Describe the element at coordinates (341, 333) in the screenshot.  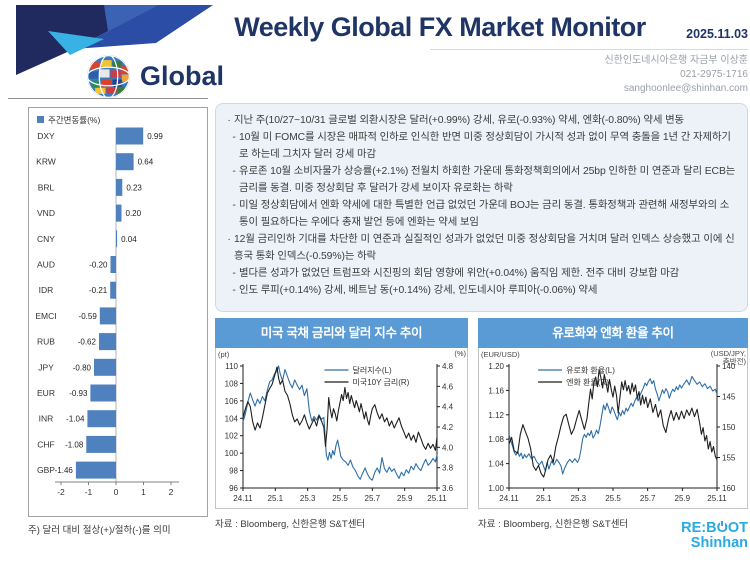
I see `chart-title: 미국 국채 금리와 달러 지수 추이` at that location.